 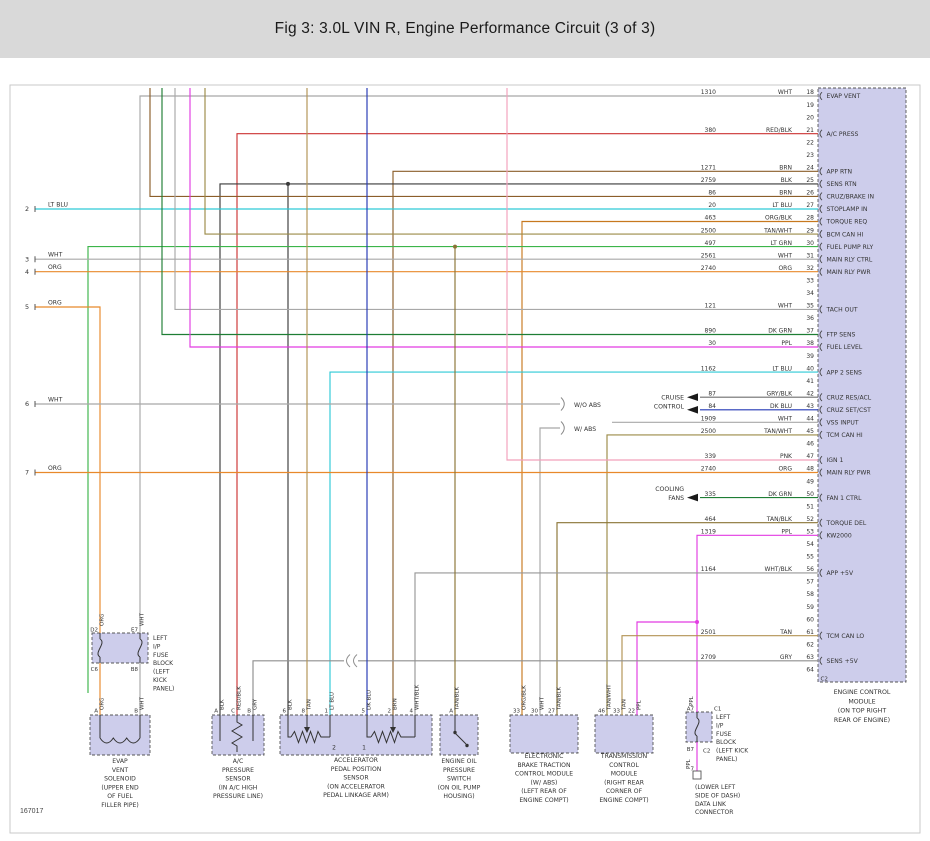 I want to click on component-caption-line: CORNER OF, so click(x=624, y=791).